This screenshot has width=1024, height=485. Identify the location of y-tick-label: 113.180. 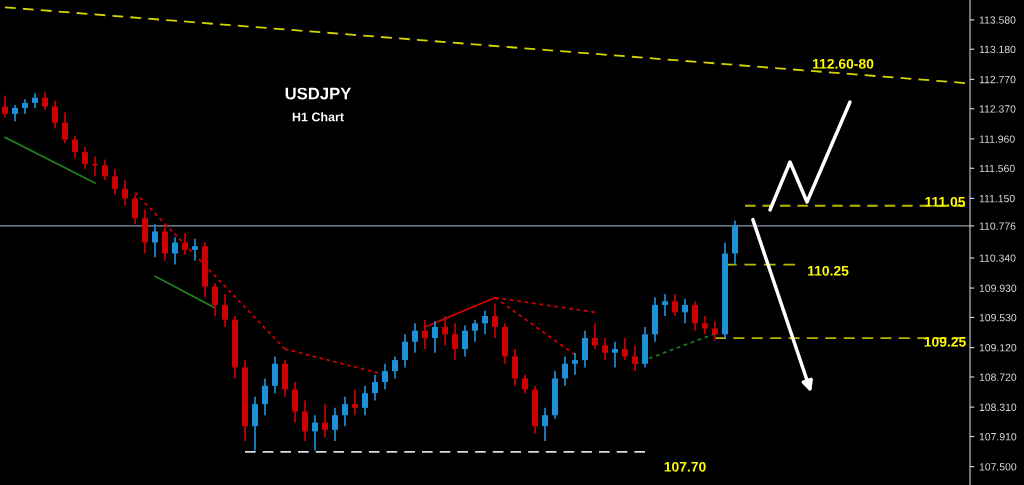
(997, 49).